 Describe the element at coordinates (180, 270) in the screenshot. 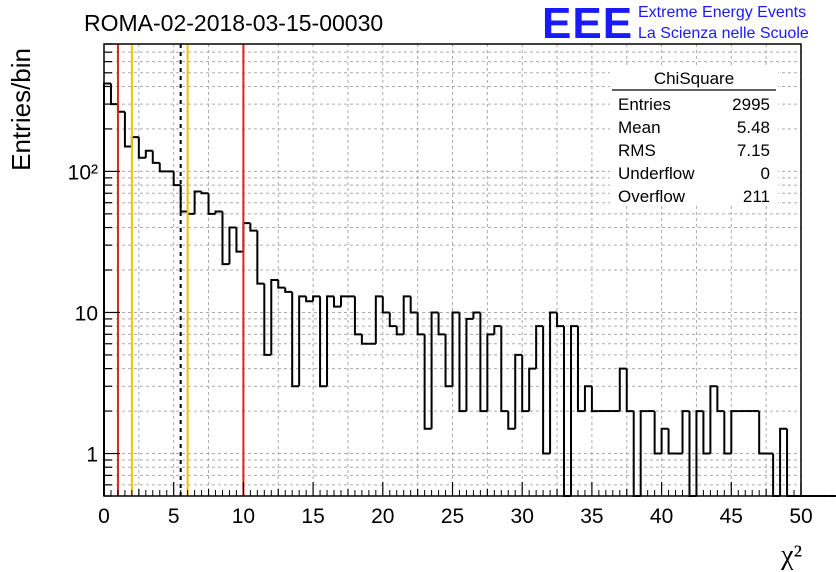

I see `threshold-lines` at that location.